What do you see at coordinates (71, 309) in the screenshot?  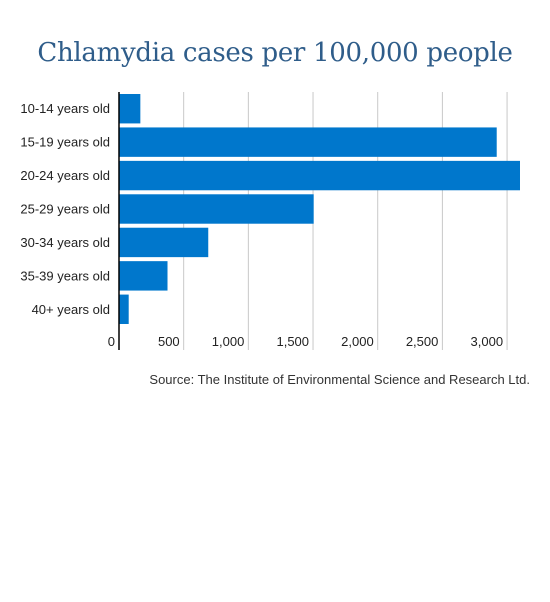 I see `category-label: 40+ years old` at bounding box center [71, 309].